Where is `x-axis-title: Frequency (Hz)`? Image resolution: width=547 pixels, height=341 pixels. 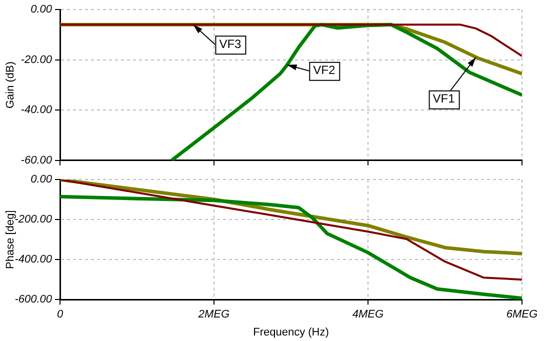 x-axis-title: Frequency (Hz) is located at coordinates (291, 332).